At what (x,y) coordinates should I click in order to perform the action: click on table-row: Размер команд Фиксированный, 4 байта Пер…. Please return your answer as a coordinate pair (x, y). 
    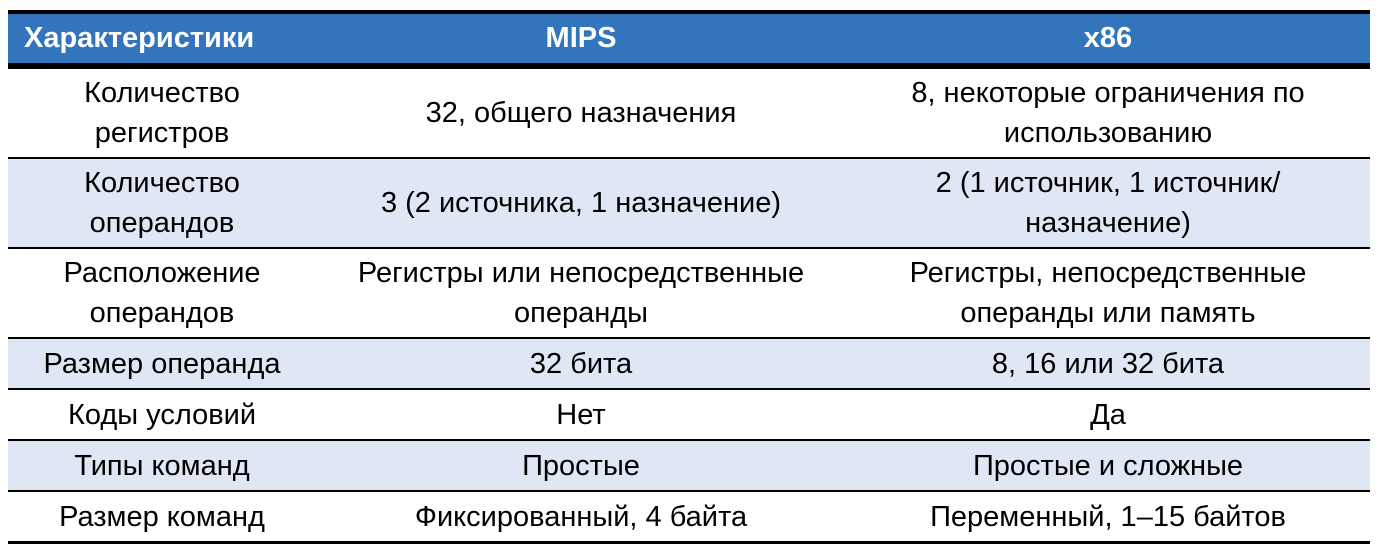
    Looking at the image, I should click on (689, 516).